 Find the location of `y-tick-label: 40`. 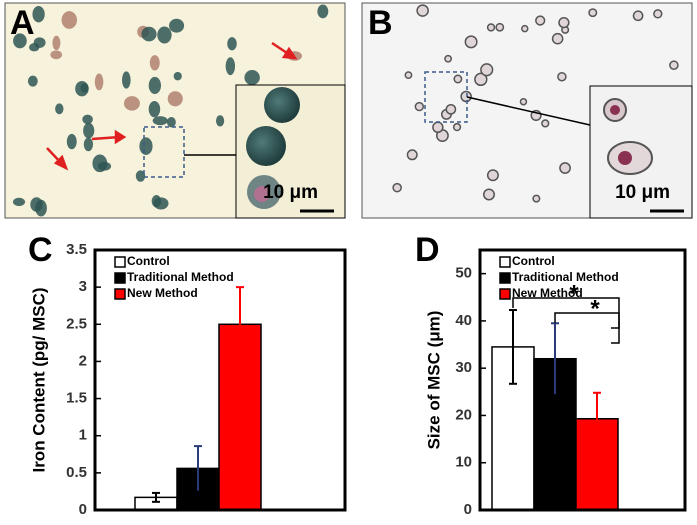

y-tick-label: 40 is located at coordinates (463, 320).